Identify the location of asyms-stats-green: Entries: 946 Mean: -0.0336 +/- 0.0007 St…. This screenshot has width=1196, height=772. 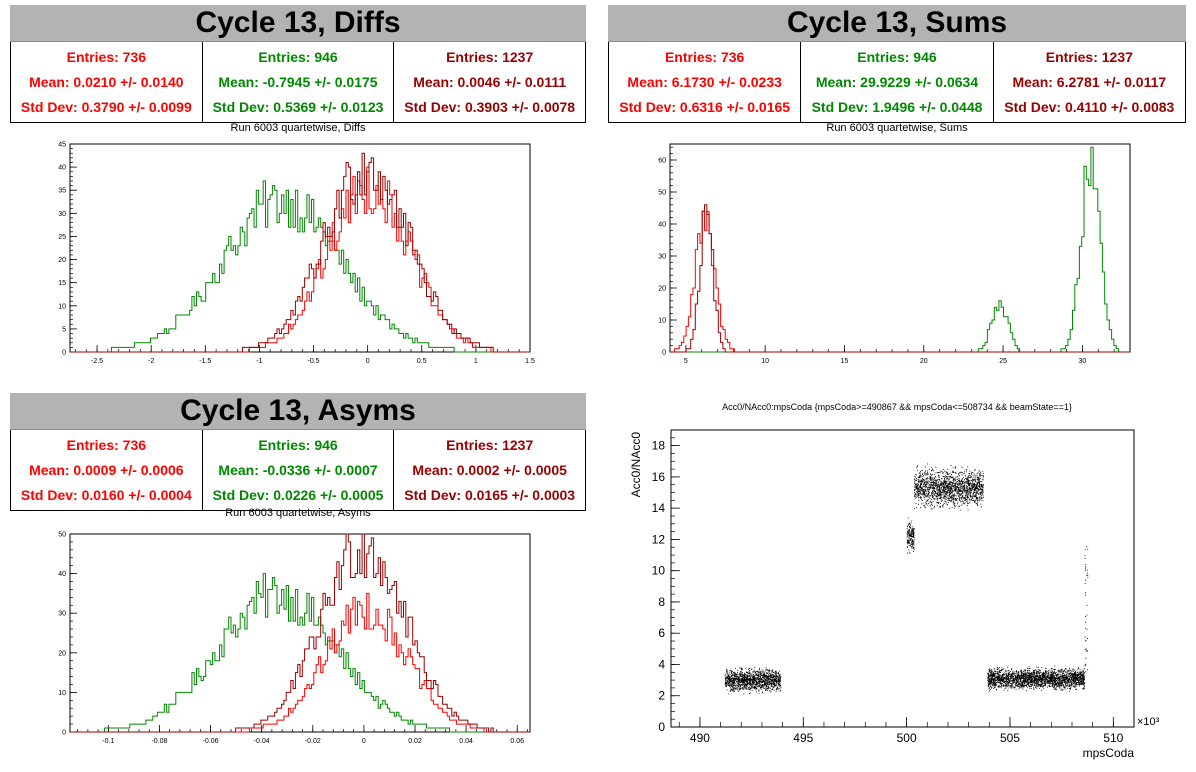
(299, 470).